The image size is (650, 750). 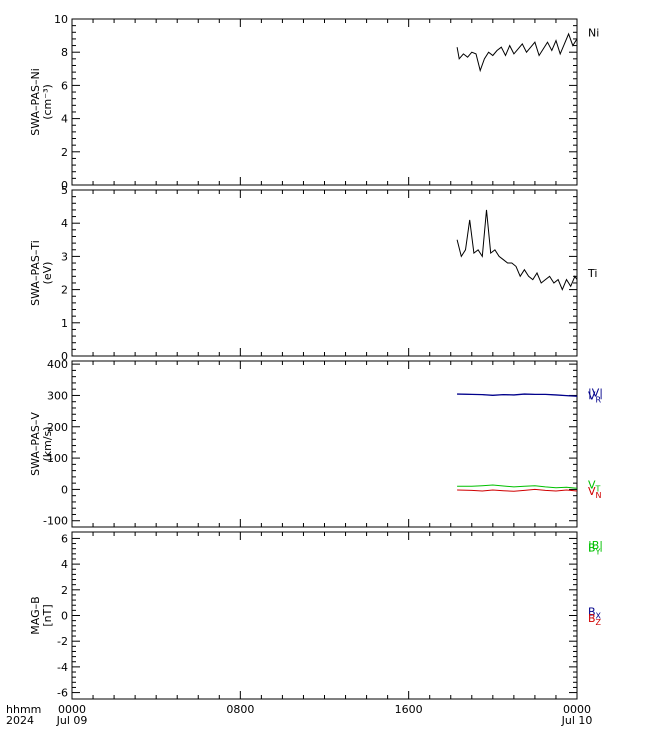 I want to click on y-axis-unit: (cm⁻³), so click(x=47, y=102).